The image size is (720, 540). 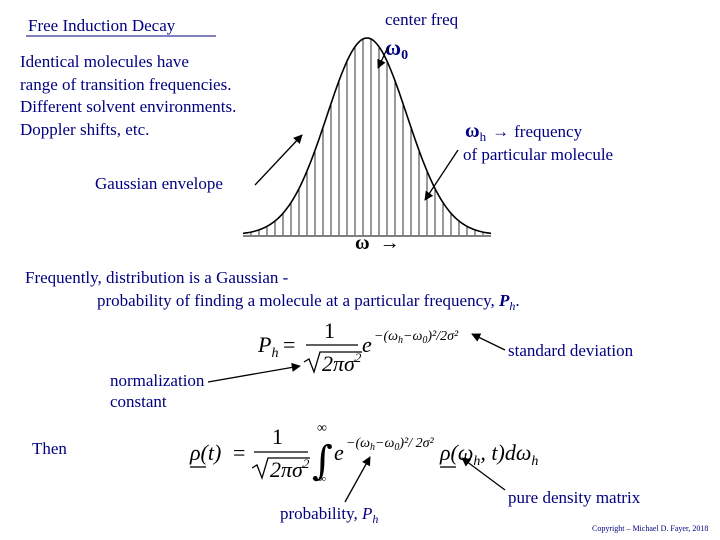 I want to click on gaussian-curve, so click(x=367, y=136).